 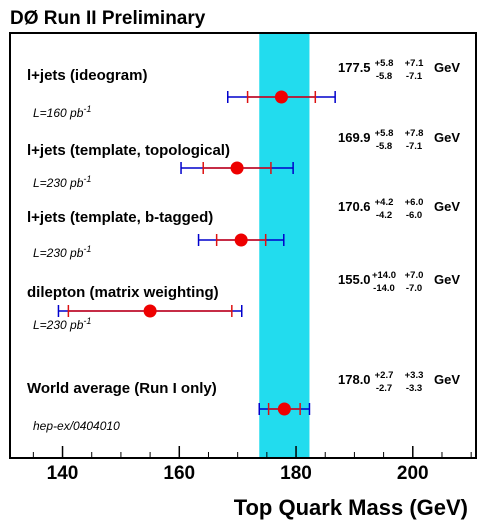 I want to click on syst-error-down: -7.0, so click(x=414, y=288).